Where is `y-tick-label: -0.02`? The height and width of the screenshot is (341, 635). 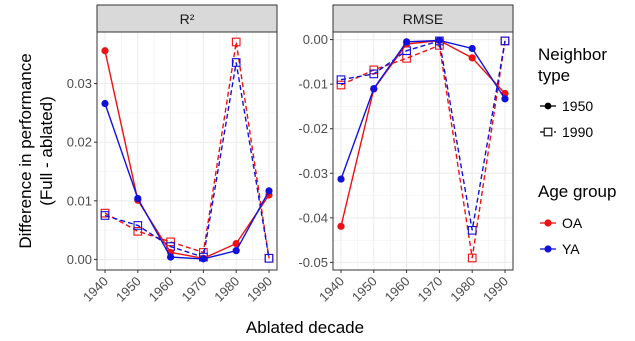
y-tick-label: -0.02 is located at coordinates (313, 128).